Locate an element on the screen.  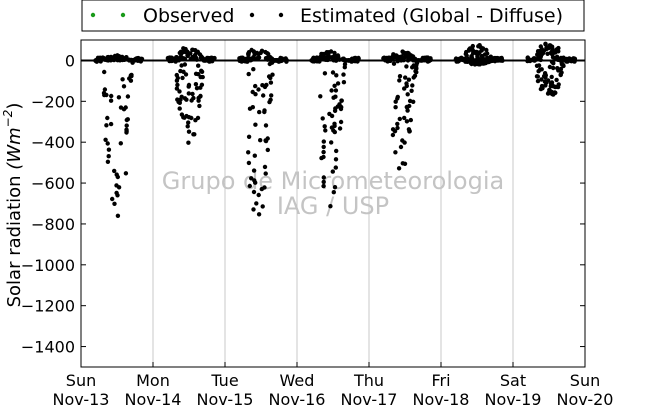
x-tick-date-3: Nov-16 is located at coordinates (297, 399).